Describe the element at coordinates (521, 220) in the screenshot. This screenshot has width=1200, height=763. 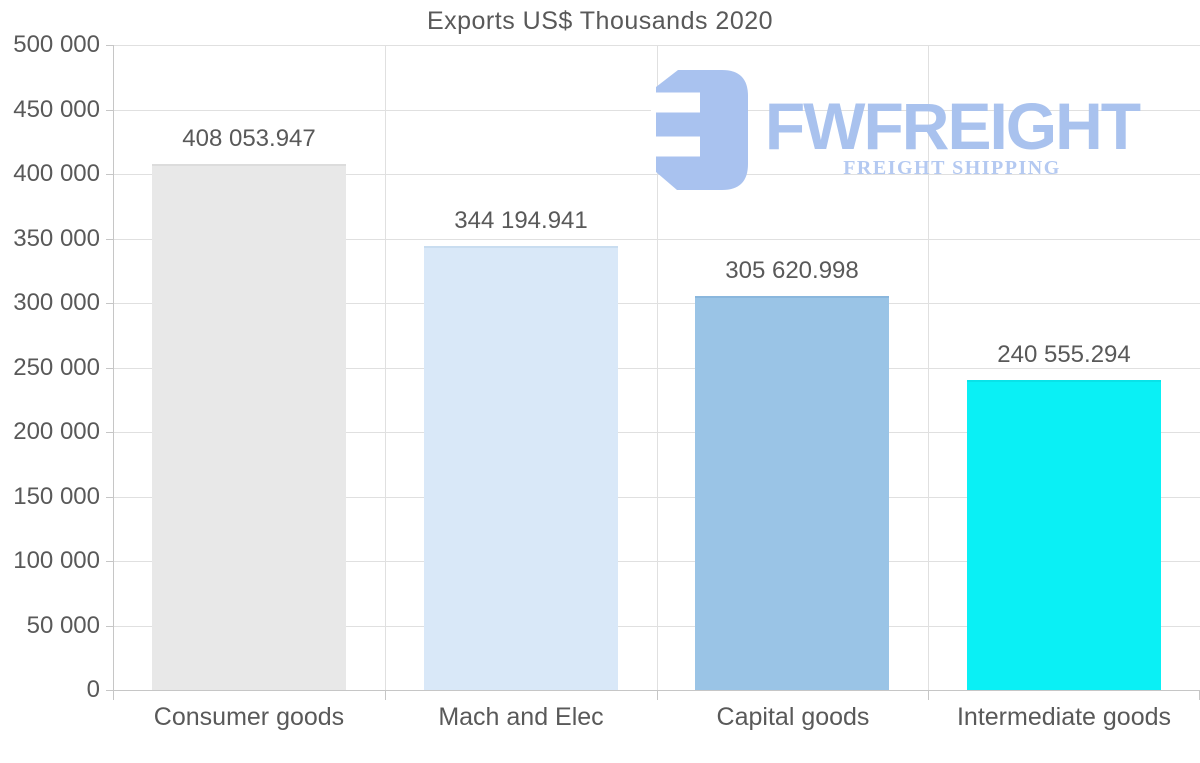
I see `bar-value-label: 344 194.941` at that location.